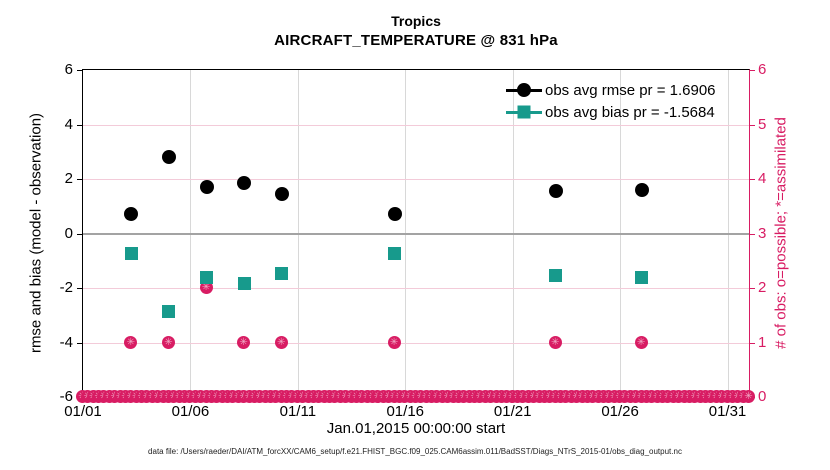  I want to click on right-axis-tick-label: 6, so click(762, 69).